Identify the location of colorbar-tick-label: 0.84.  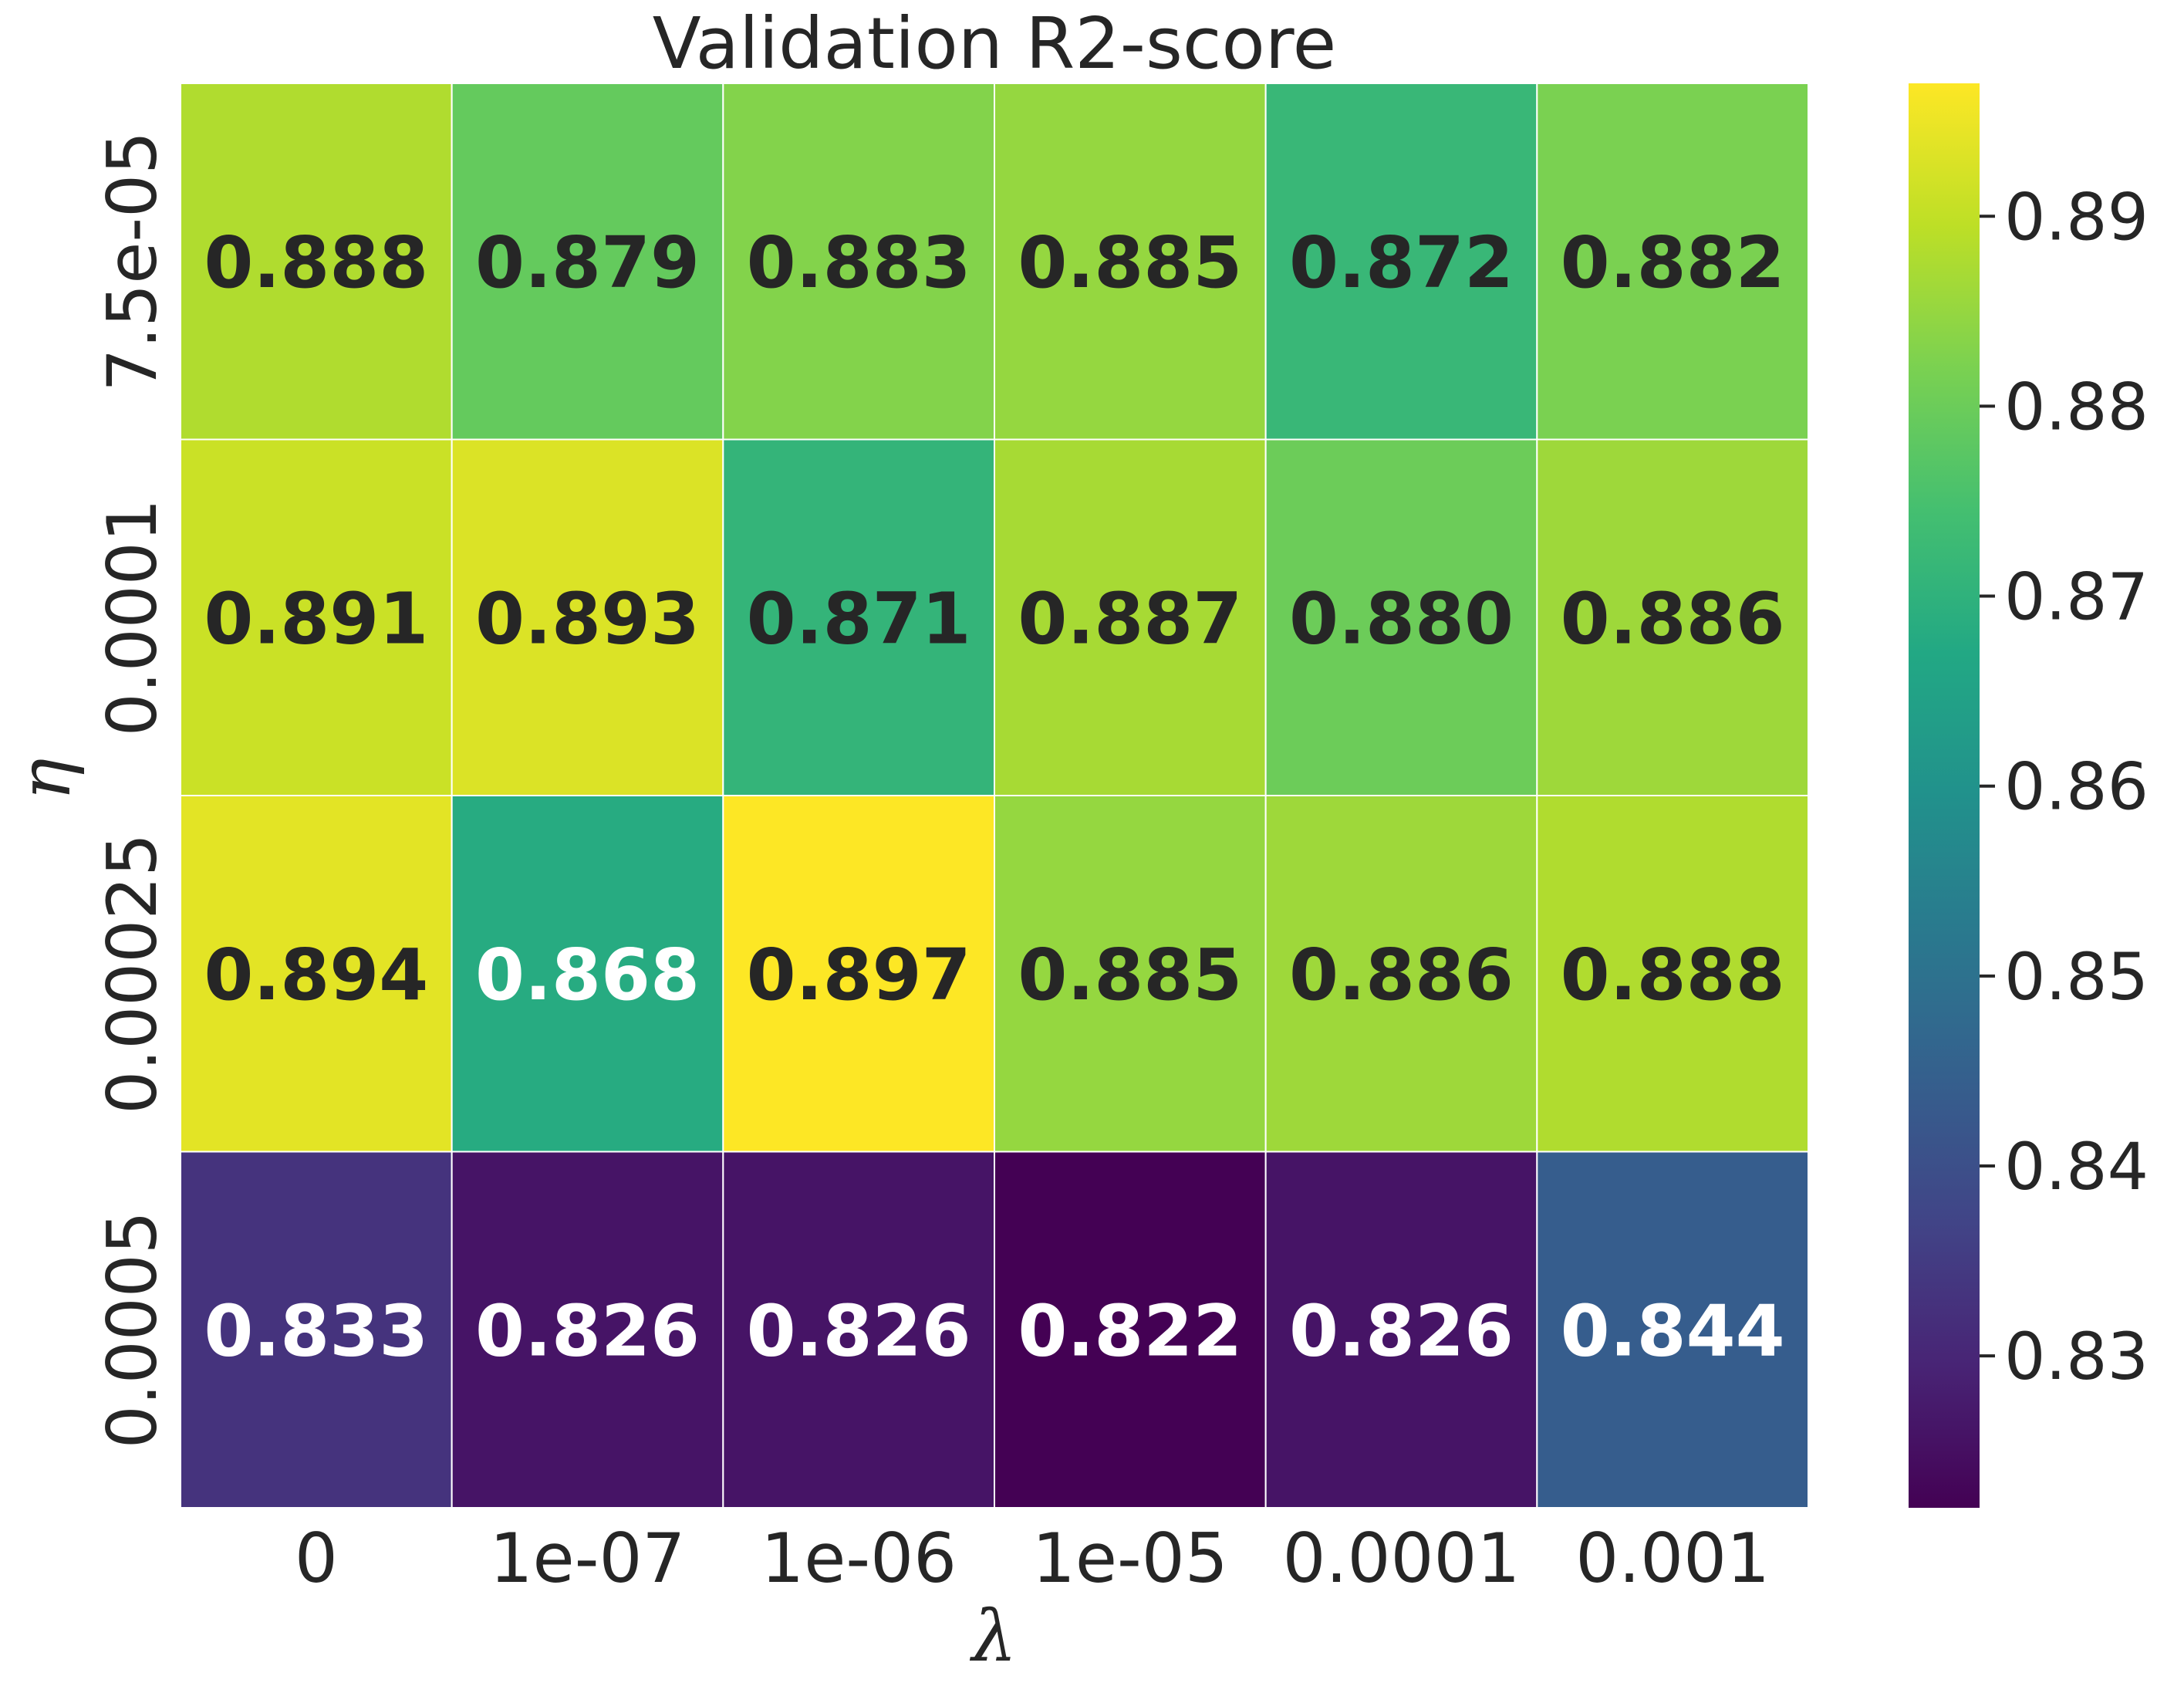
(2076, 1167).